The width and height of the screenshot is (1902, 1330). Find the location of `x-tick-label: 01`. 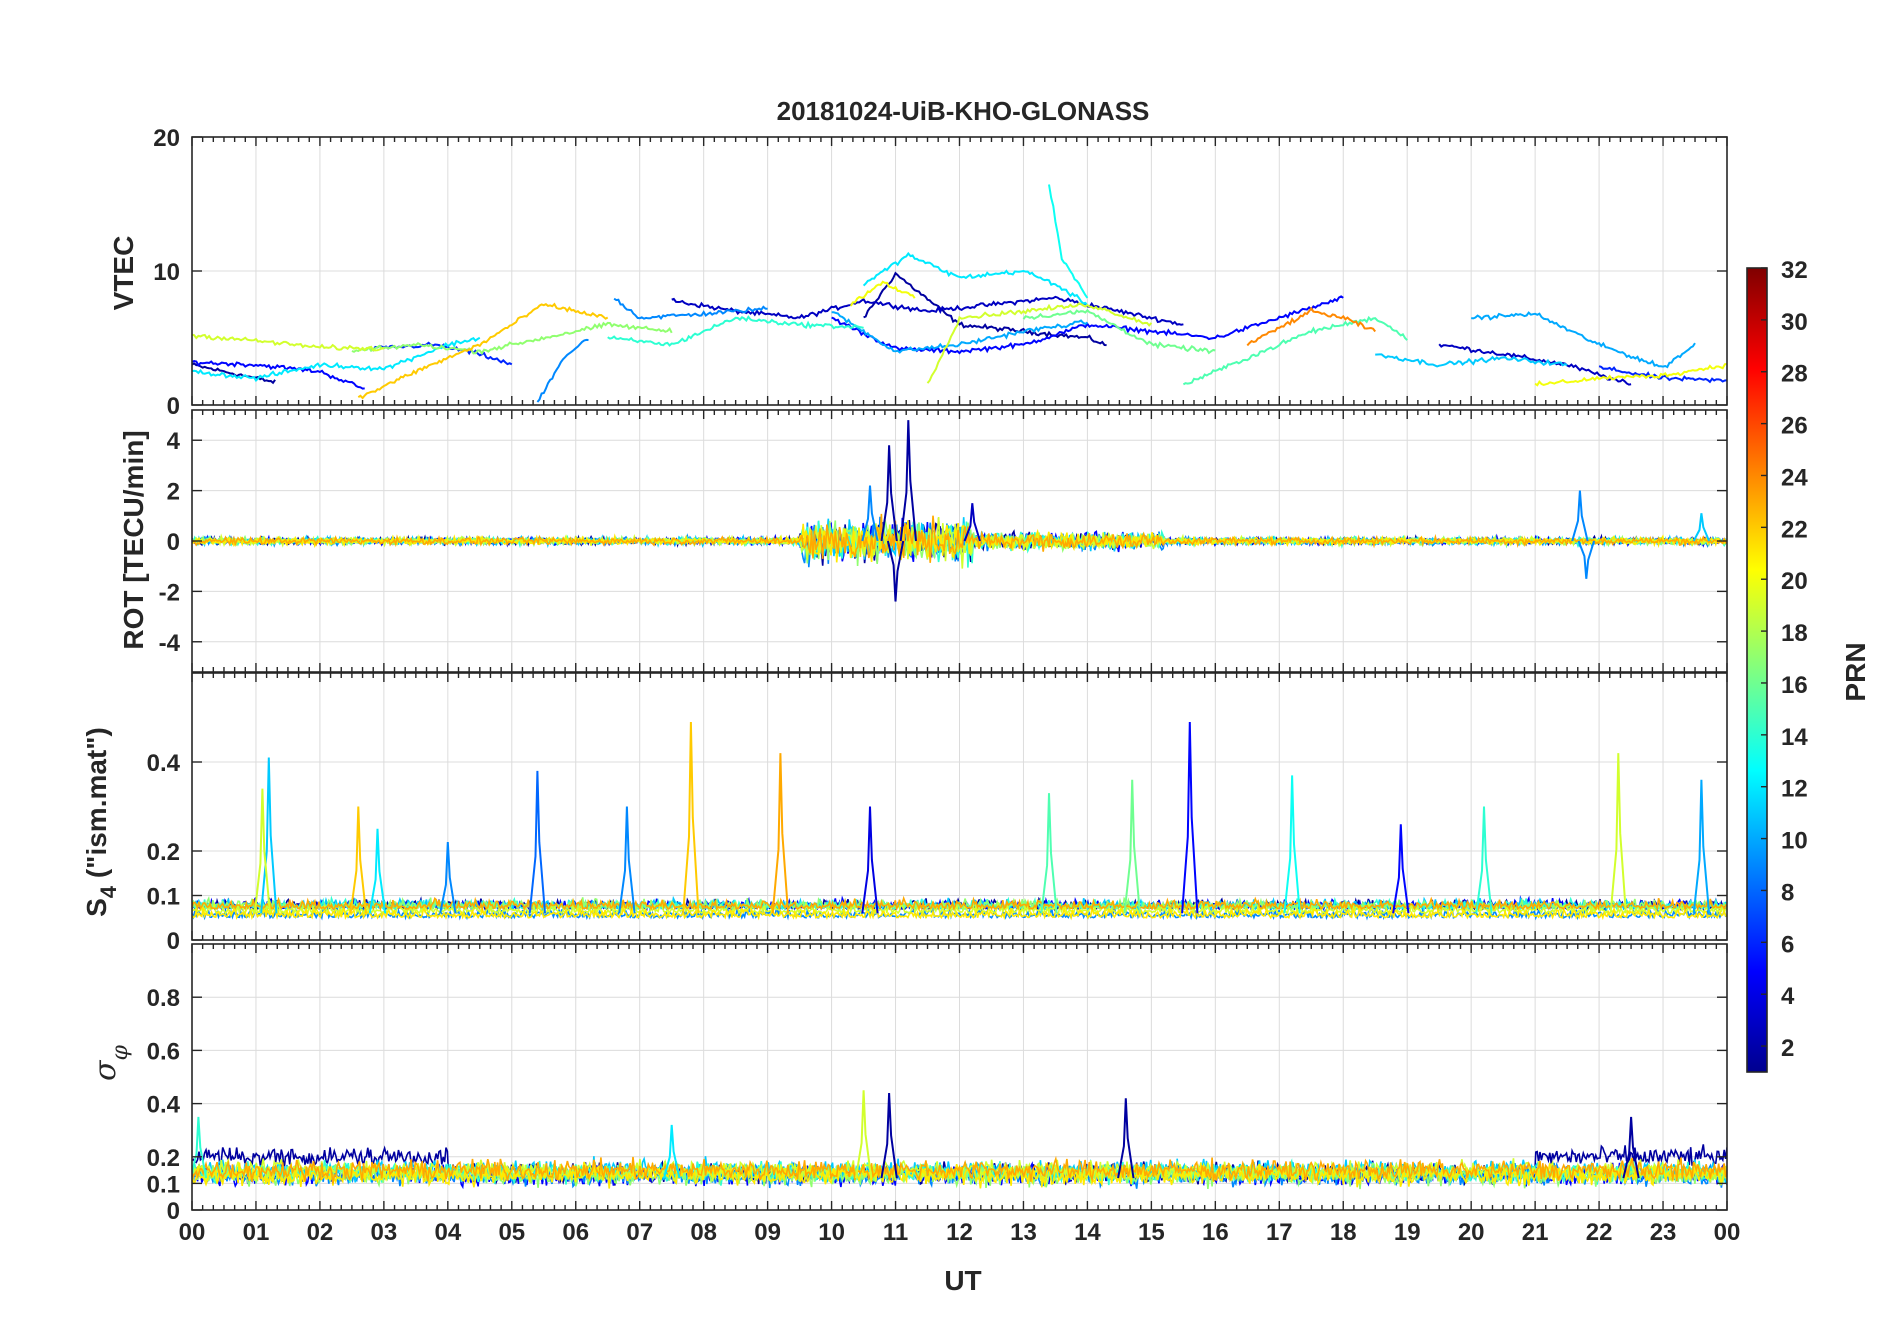

x-tick-label: 01 is located at coordinates (256, 1232).